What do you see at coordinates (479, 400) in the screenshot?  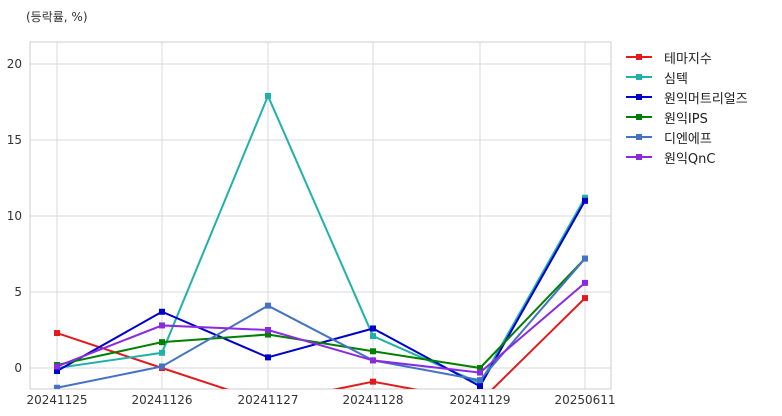 I see `x-tick-label: 20241129` at bounding box center [479, 400].